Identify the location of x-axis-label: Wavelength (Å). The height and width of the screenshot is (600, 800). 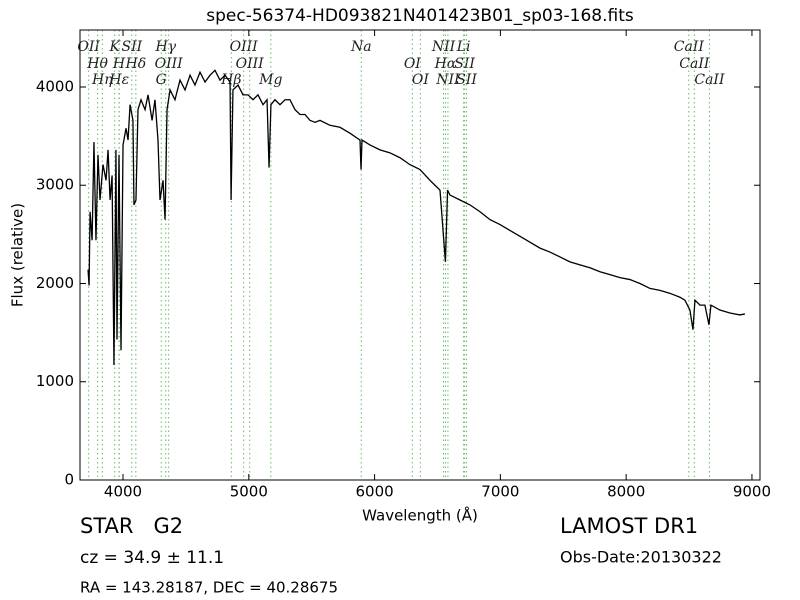
(420, 515).